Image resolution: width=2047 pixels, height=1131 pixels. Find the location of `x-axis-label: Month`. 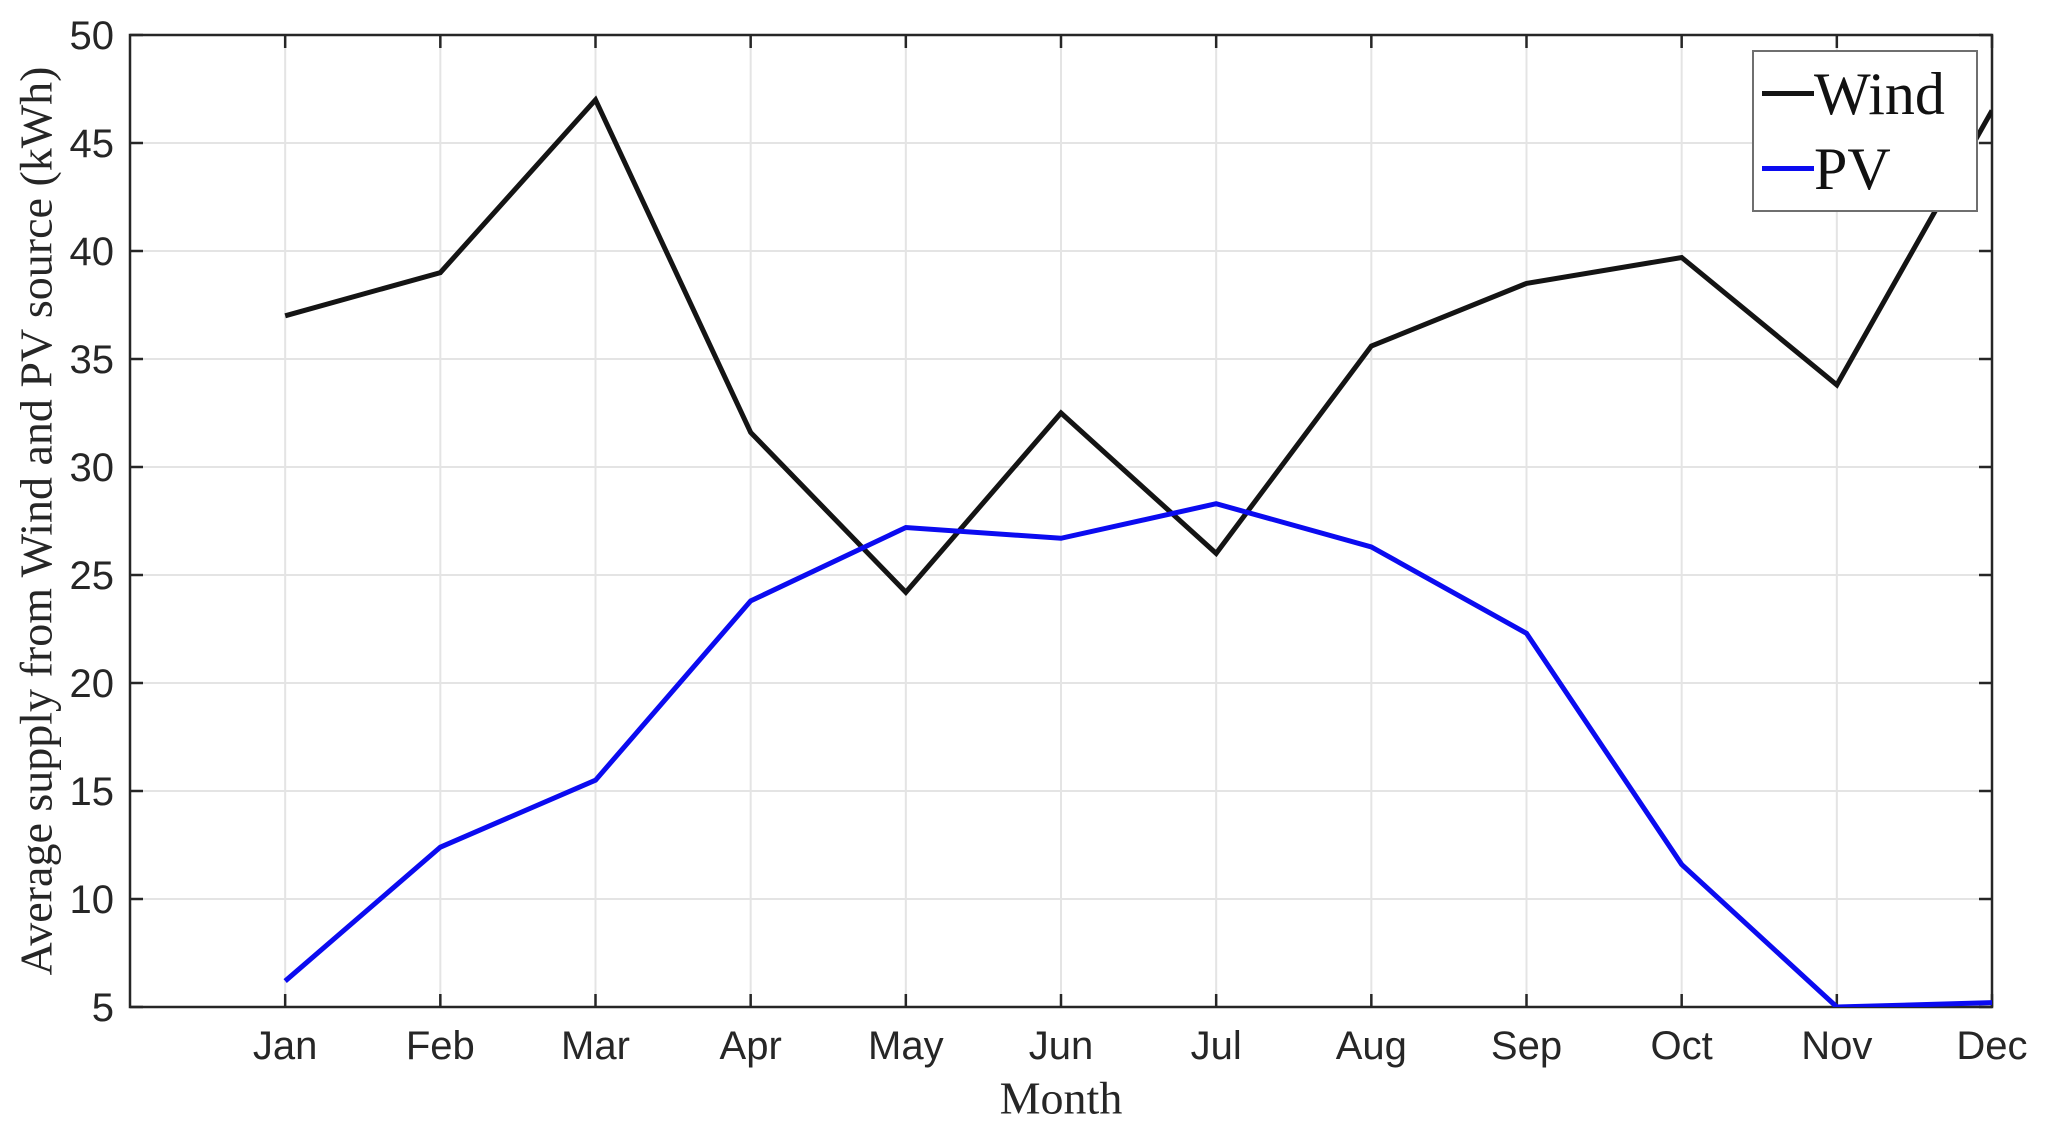

x-axis-label: Month is located at coordinates (1061, 1098).